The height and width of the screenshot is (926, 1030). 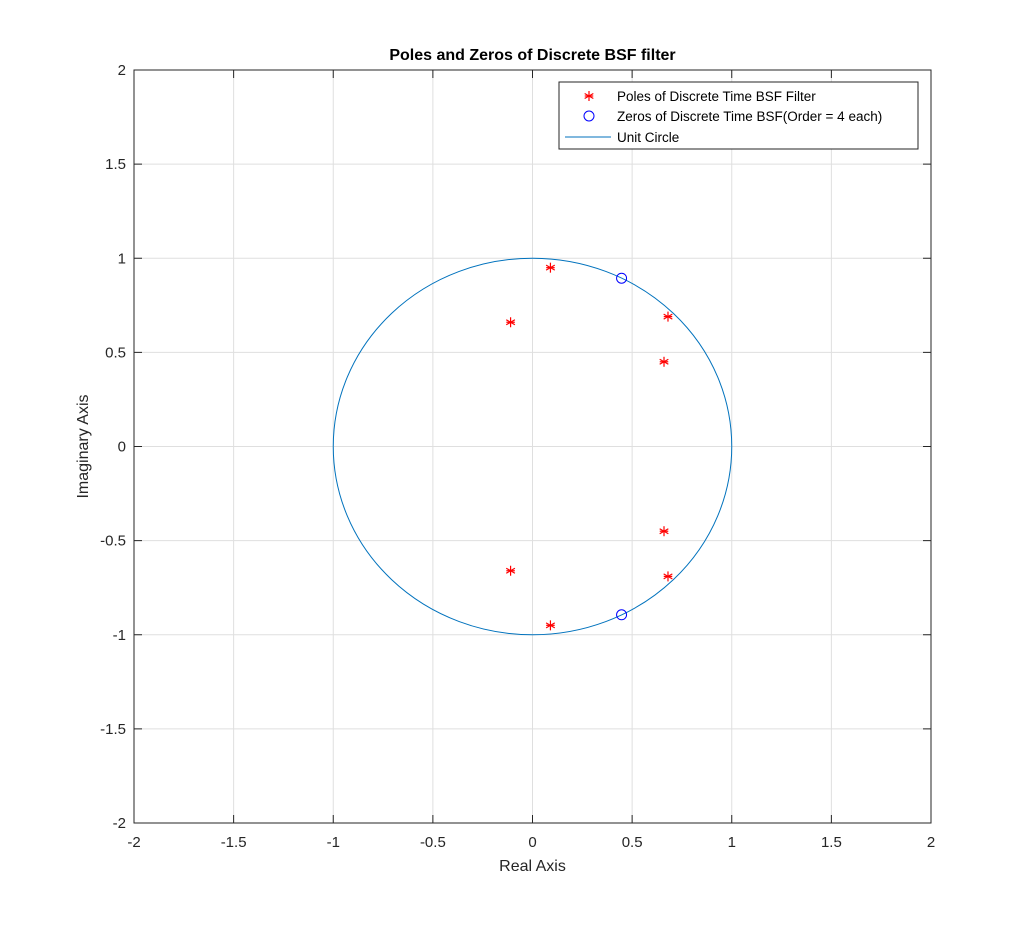 I want to click on legend-box, so click(x=738, y=115).